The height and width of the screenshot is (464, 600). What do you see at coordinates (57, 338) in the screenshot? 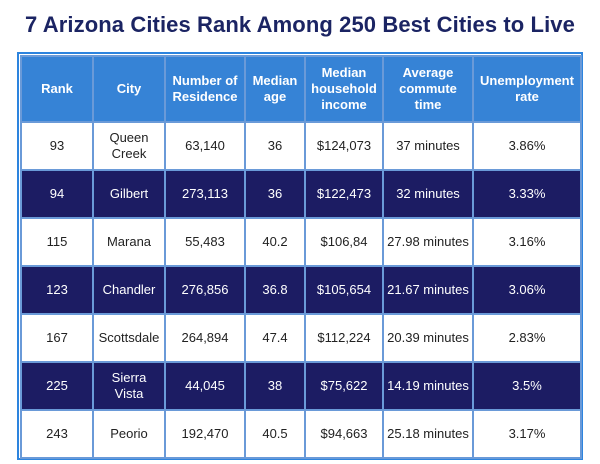
I see `cell-rank: 167` at bounding box center [57, 338].